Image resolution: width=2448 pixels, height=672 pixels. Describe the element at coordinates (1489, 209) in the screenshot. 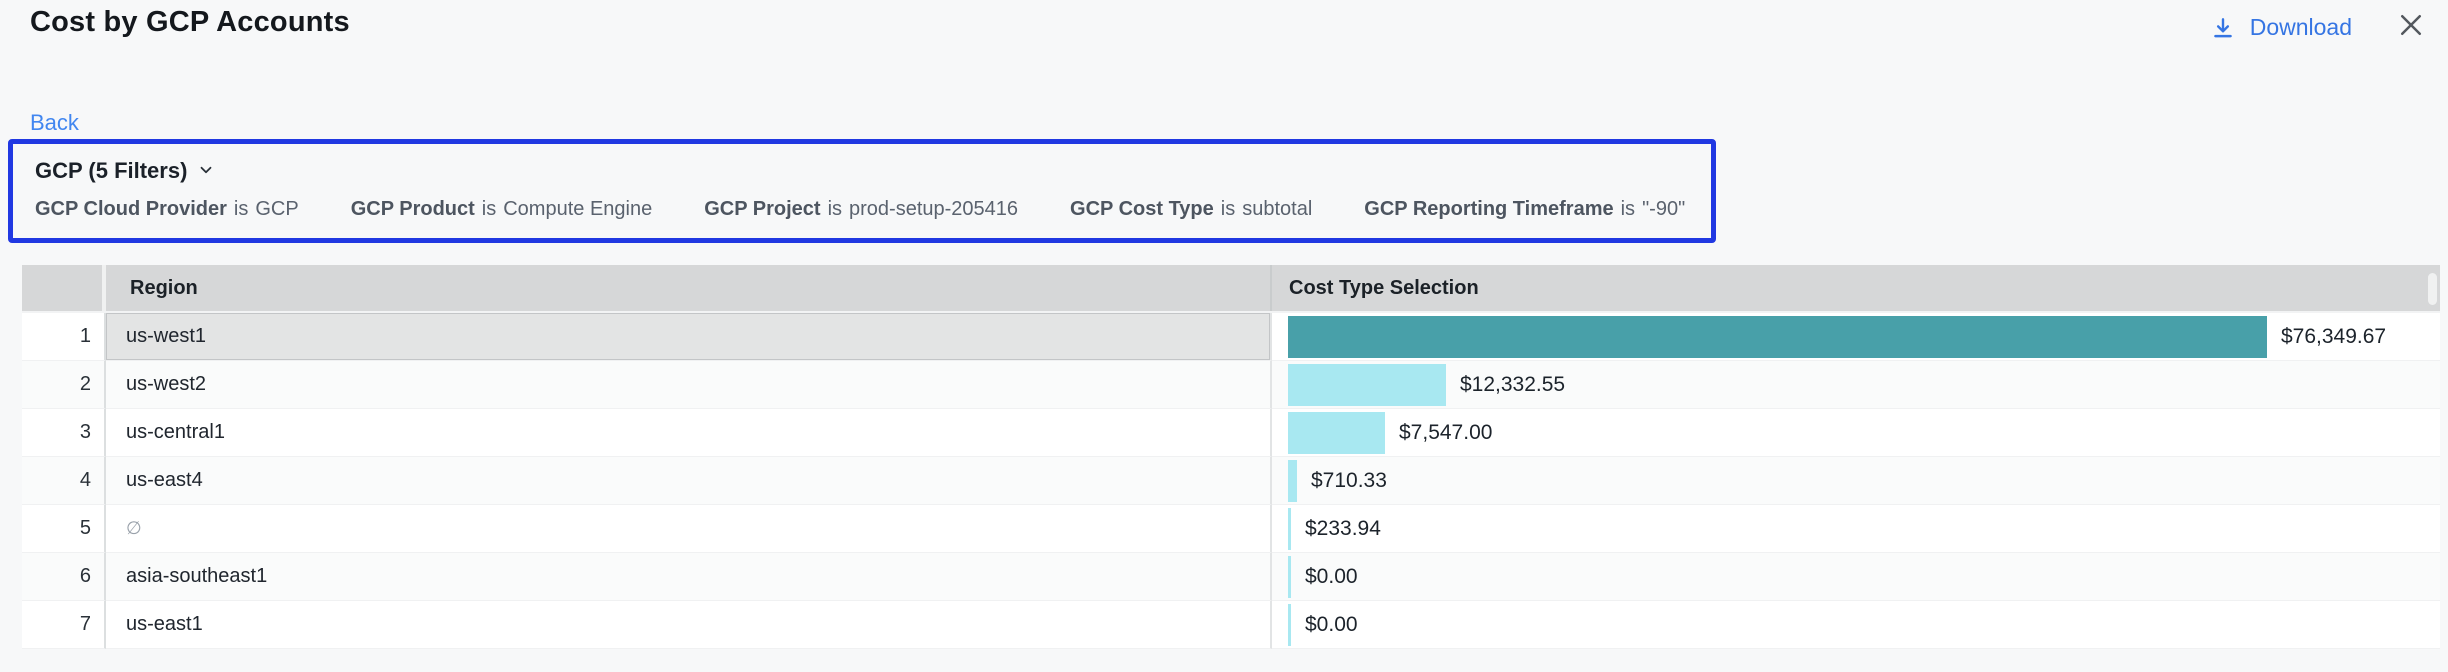

I see `filter-name: GCP Reporting Timeframe` at that location.